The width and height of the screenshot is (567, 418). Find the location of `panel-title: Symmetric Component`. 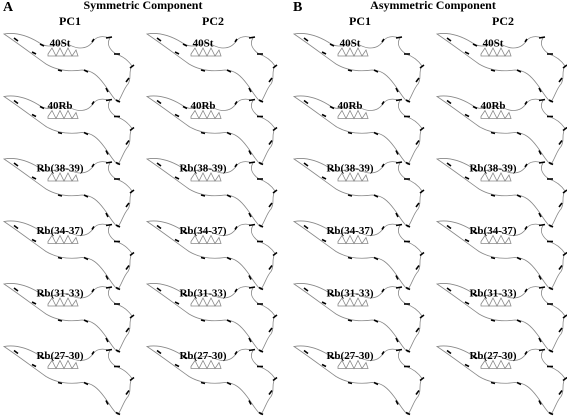

panel-title: Symmetric Component is located at coordinates (143, 6).